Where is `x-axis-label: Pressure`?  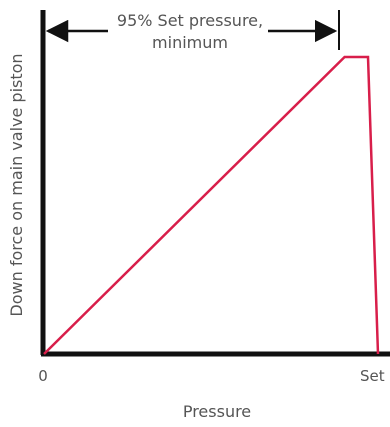
x-axis-label: Pressure is located at coordinates (217, 411).